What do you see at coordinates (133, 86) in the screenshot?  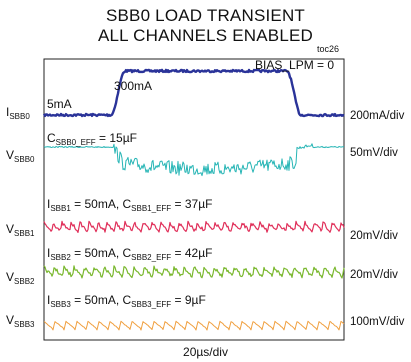 I see `high-current-annotation: 300mA` at bounding box center [133, 86].